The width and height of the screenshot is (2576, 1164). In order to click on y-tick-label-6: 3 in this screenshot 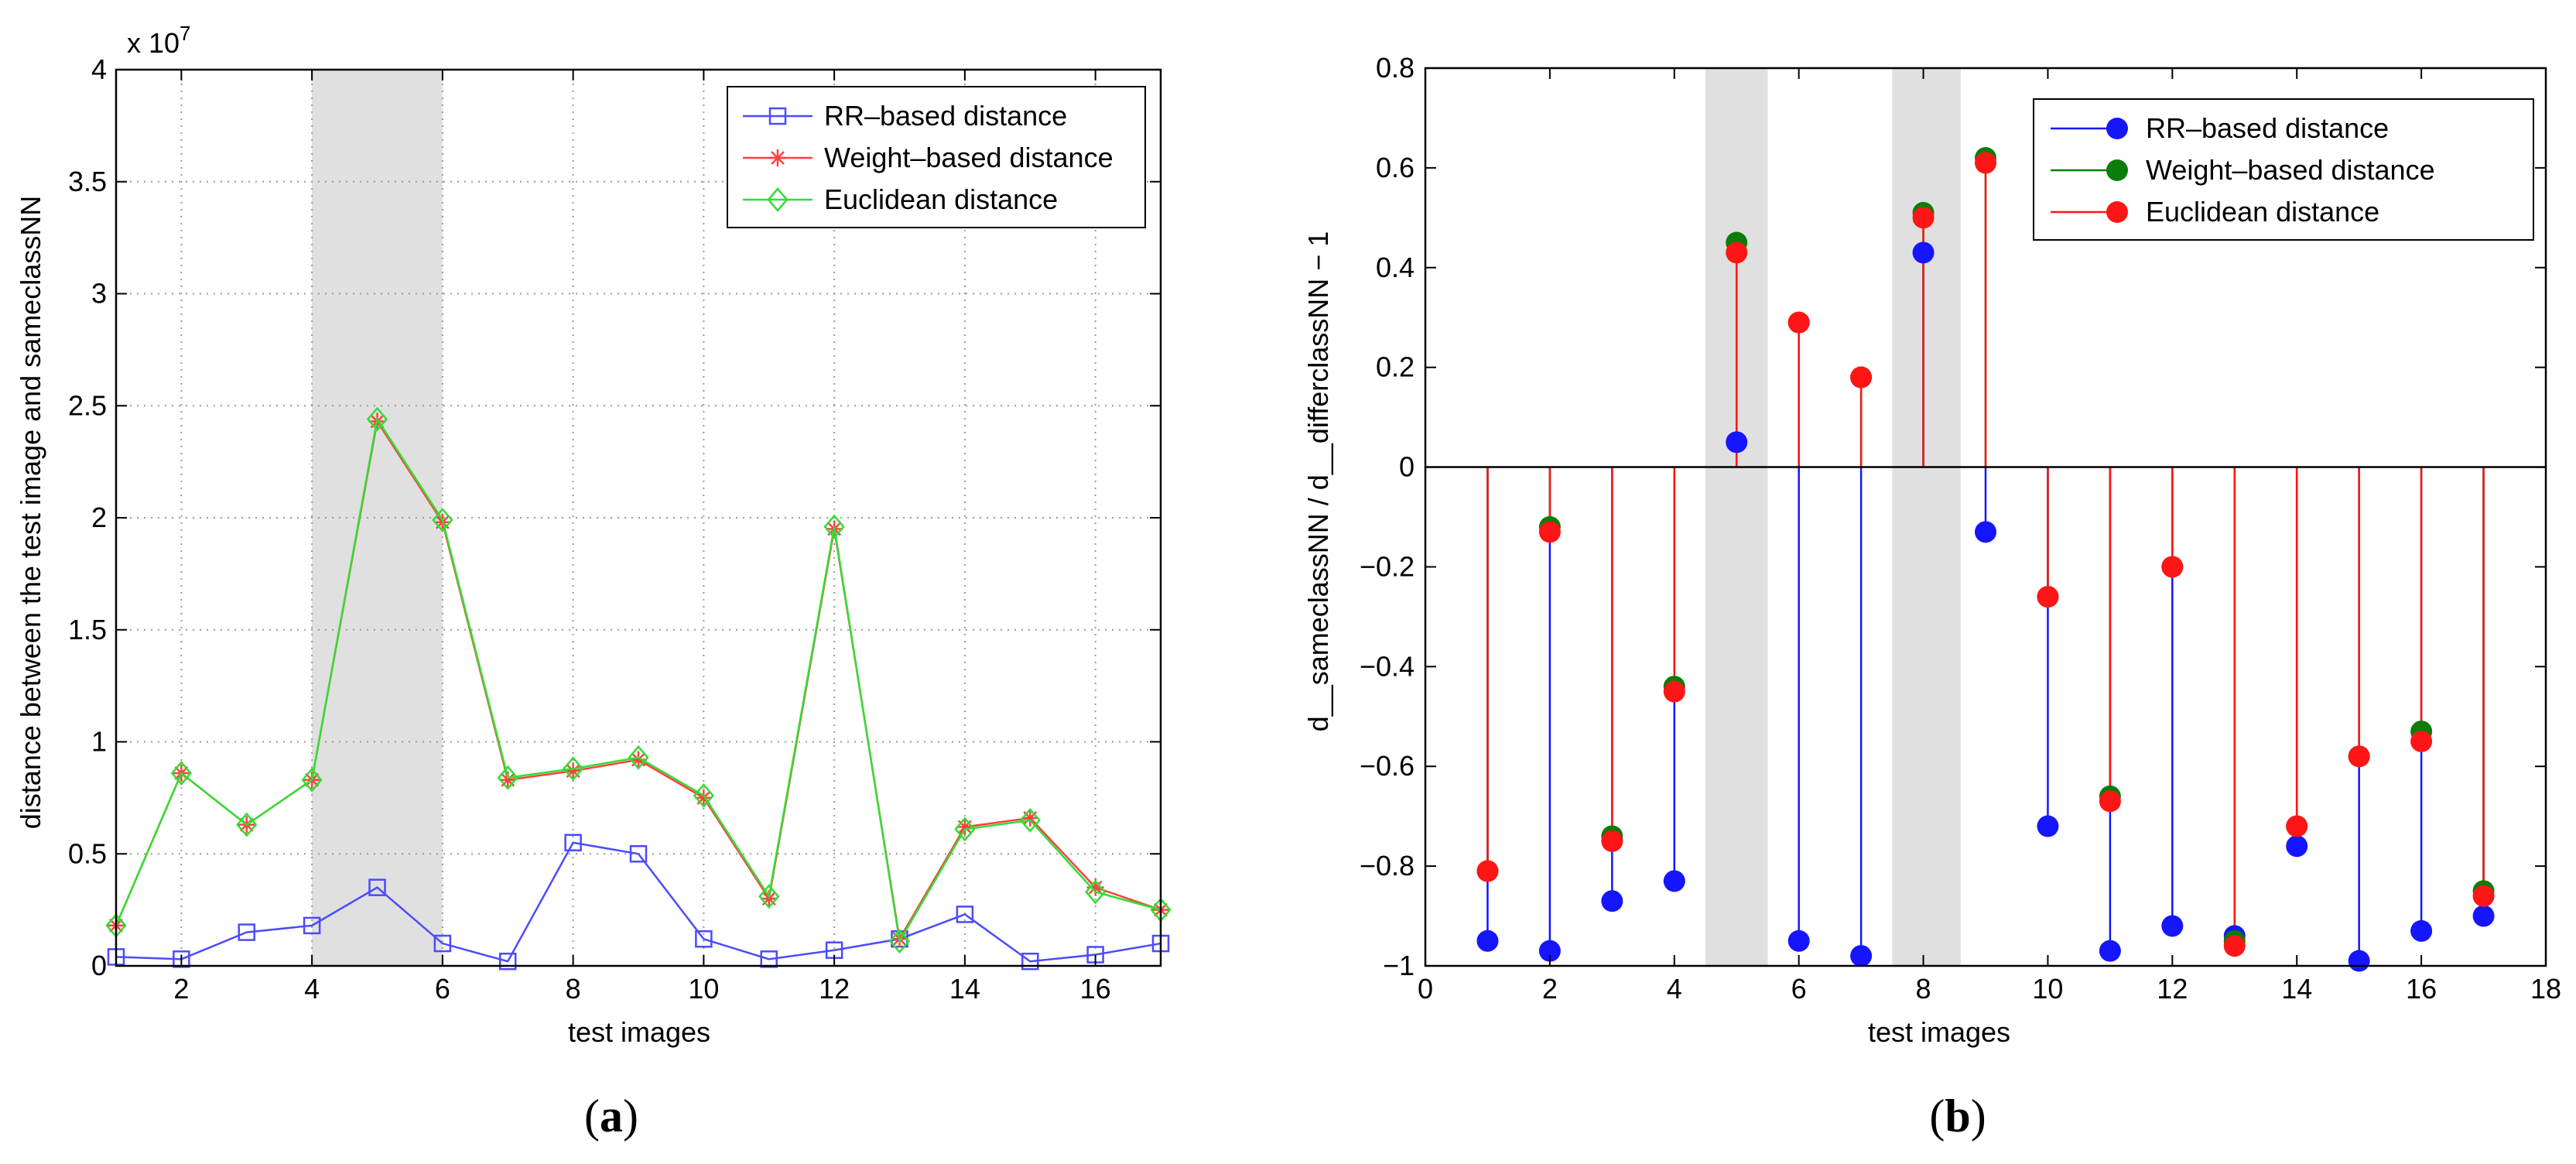, I will do `click(99, 294)`.